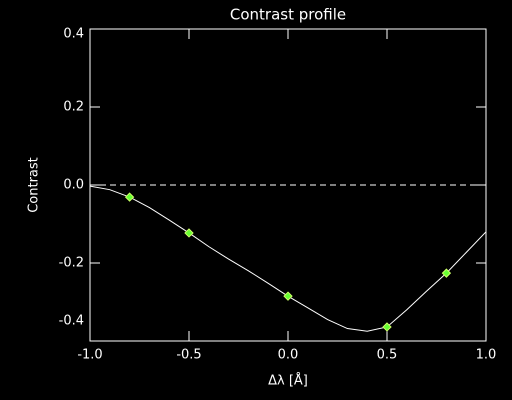 The image size is (512, 400). Describe the element at coordinates (188, 355) in the screenshot. I see `x-tick-label: -0.5` at that location.